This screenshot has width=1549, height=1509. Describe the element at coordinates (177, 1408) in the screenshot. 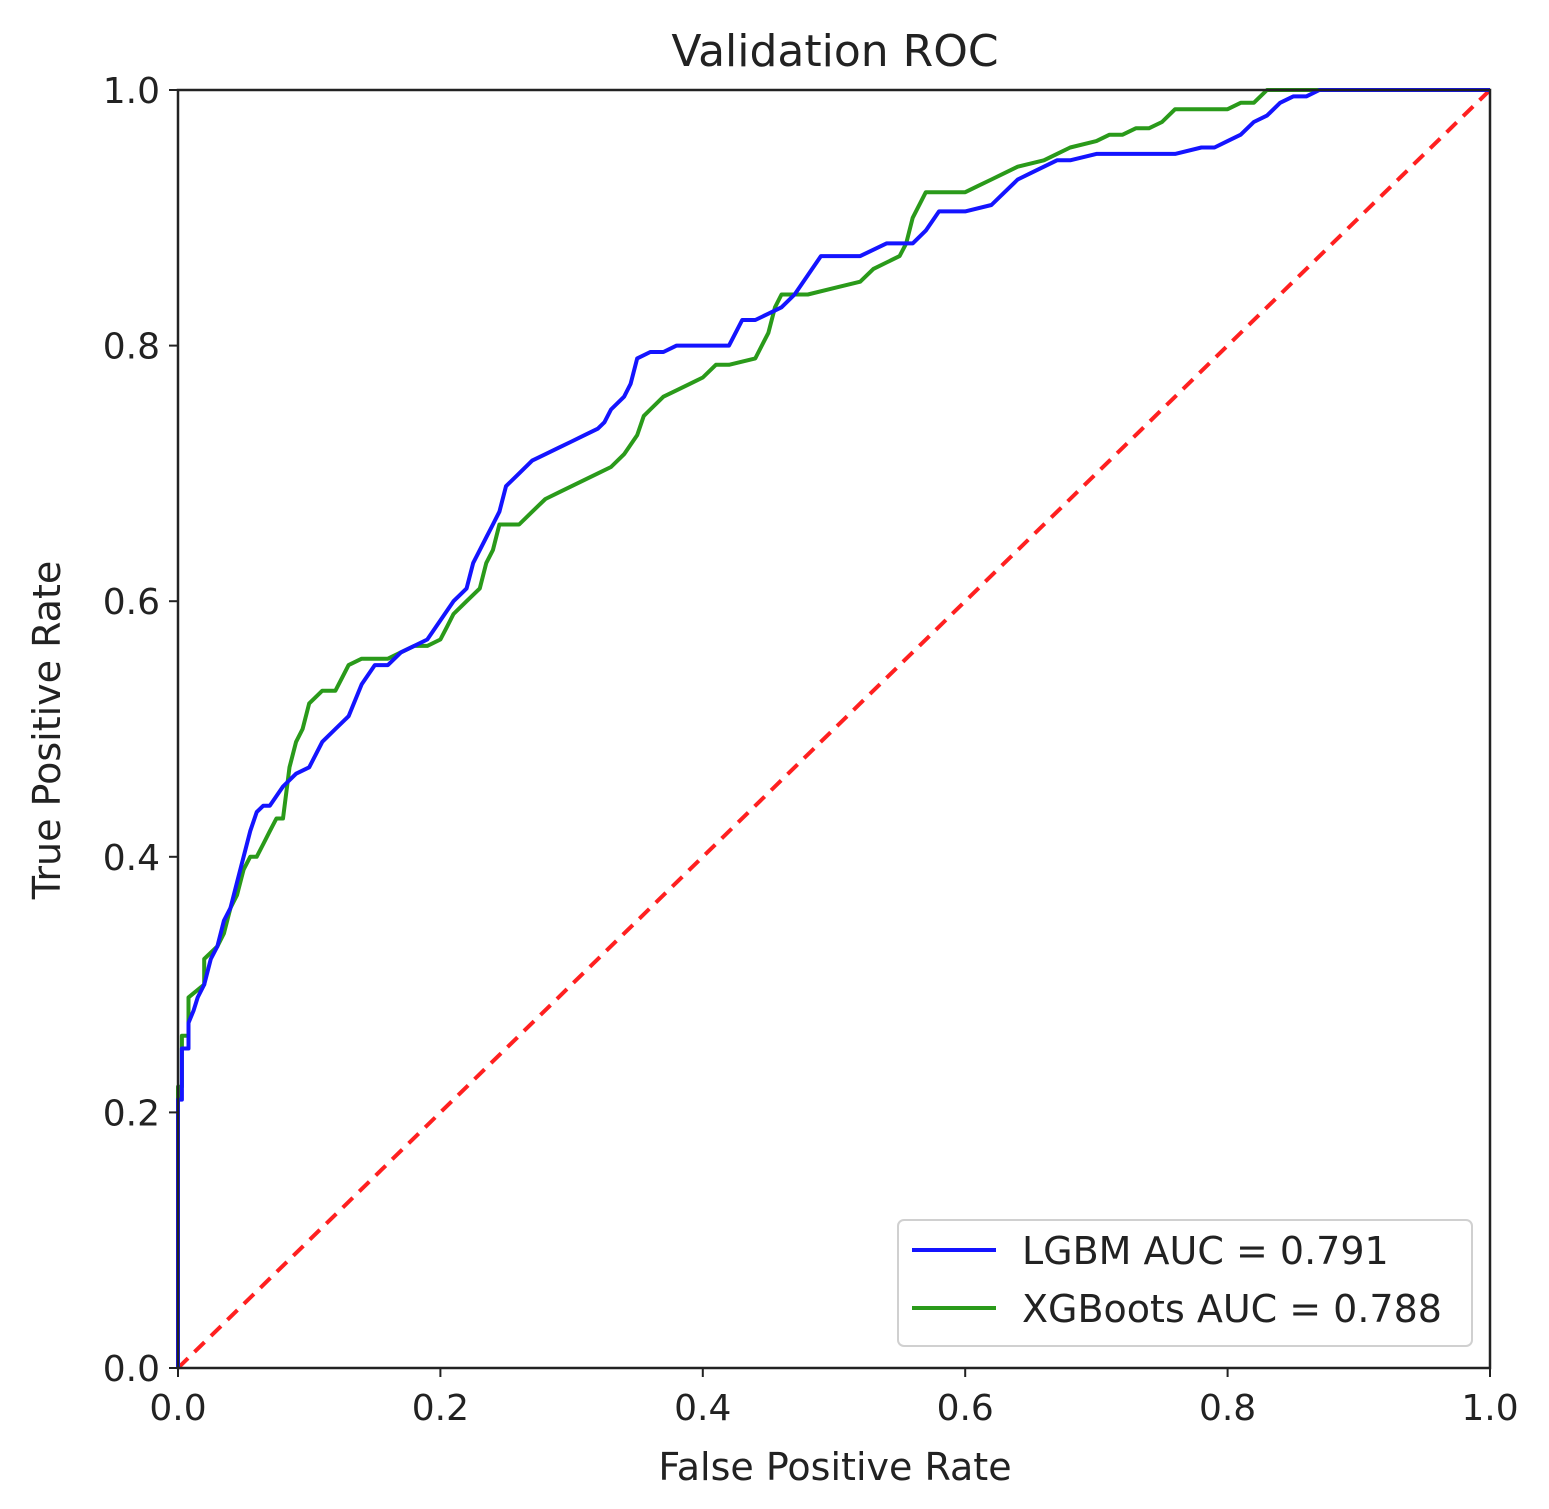

I see `x-tick-label: 0.0` at that location.